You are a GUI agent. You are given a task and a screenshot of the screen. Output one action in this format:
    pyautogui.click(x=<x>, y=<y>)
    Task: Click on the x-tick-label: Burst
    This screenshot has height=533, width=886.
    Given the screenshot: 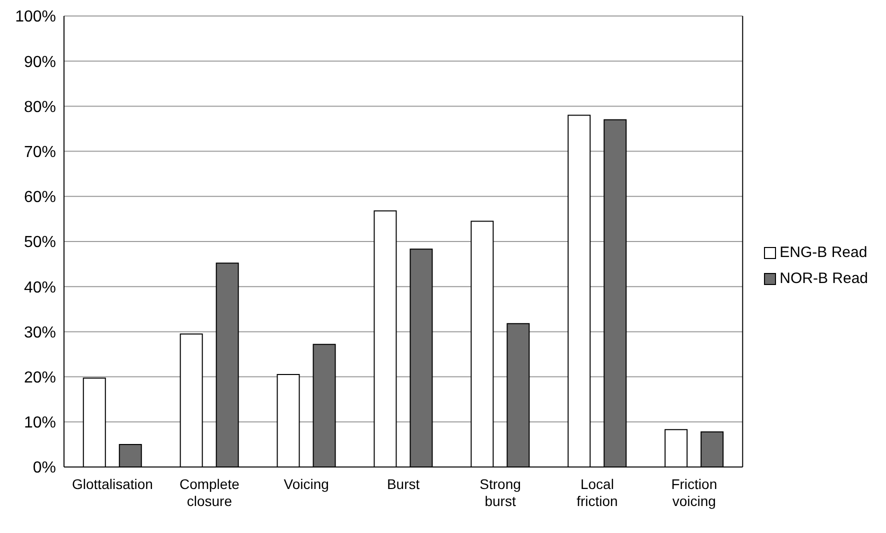 What is the action you would take?
    pyautogui.click(x=403, y=484)
    